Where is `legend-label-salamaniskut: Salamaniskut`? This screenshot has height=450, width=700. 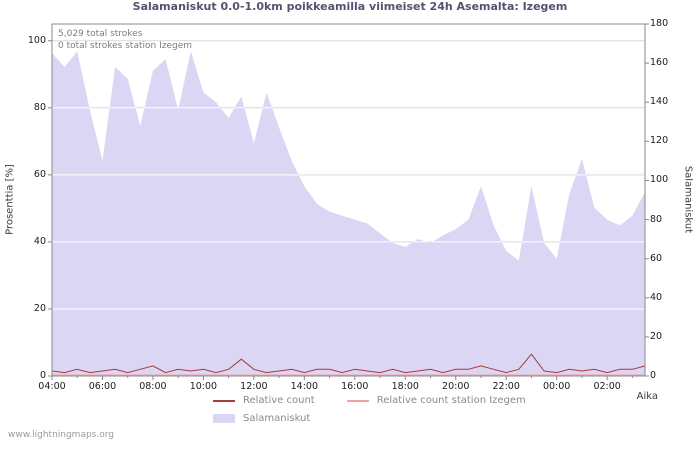 legend-label-salamaniskut: Salamaniskut is located at coordinates (277, 418).